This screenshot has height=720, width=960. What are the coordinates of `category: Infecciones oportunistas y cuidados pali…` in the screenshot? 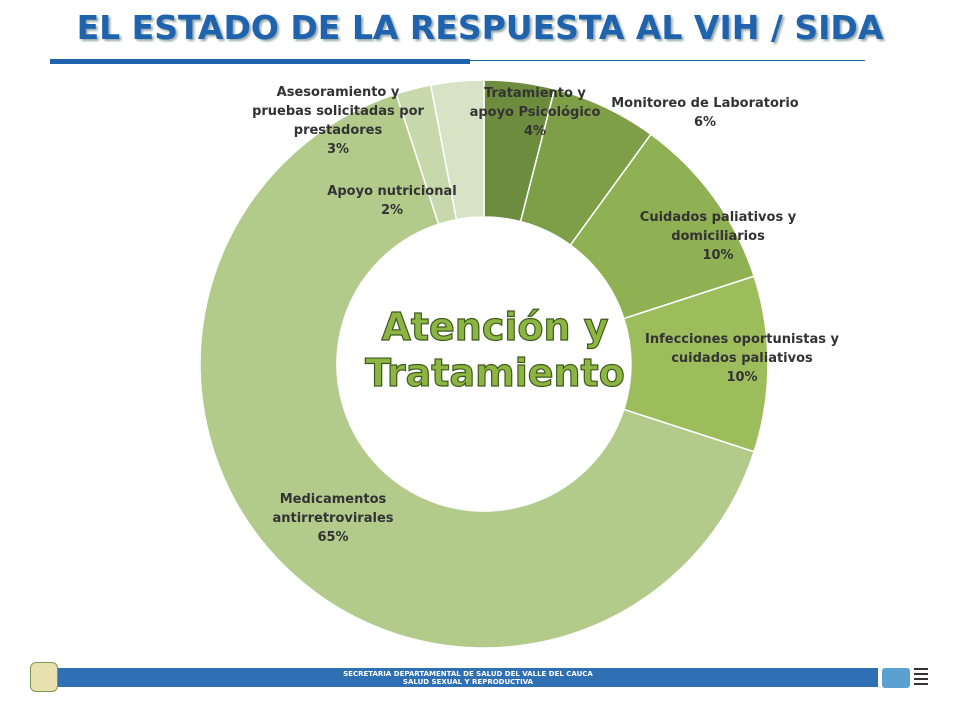 It's located at (742, 349).